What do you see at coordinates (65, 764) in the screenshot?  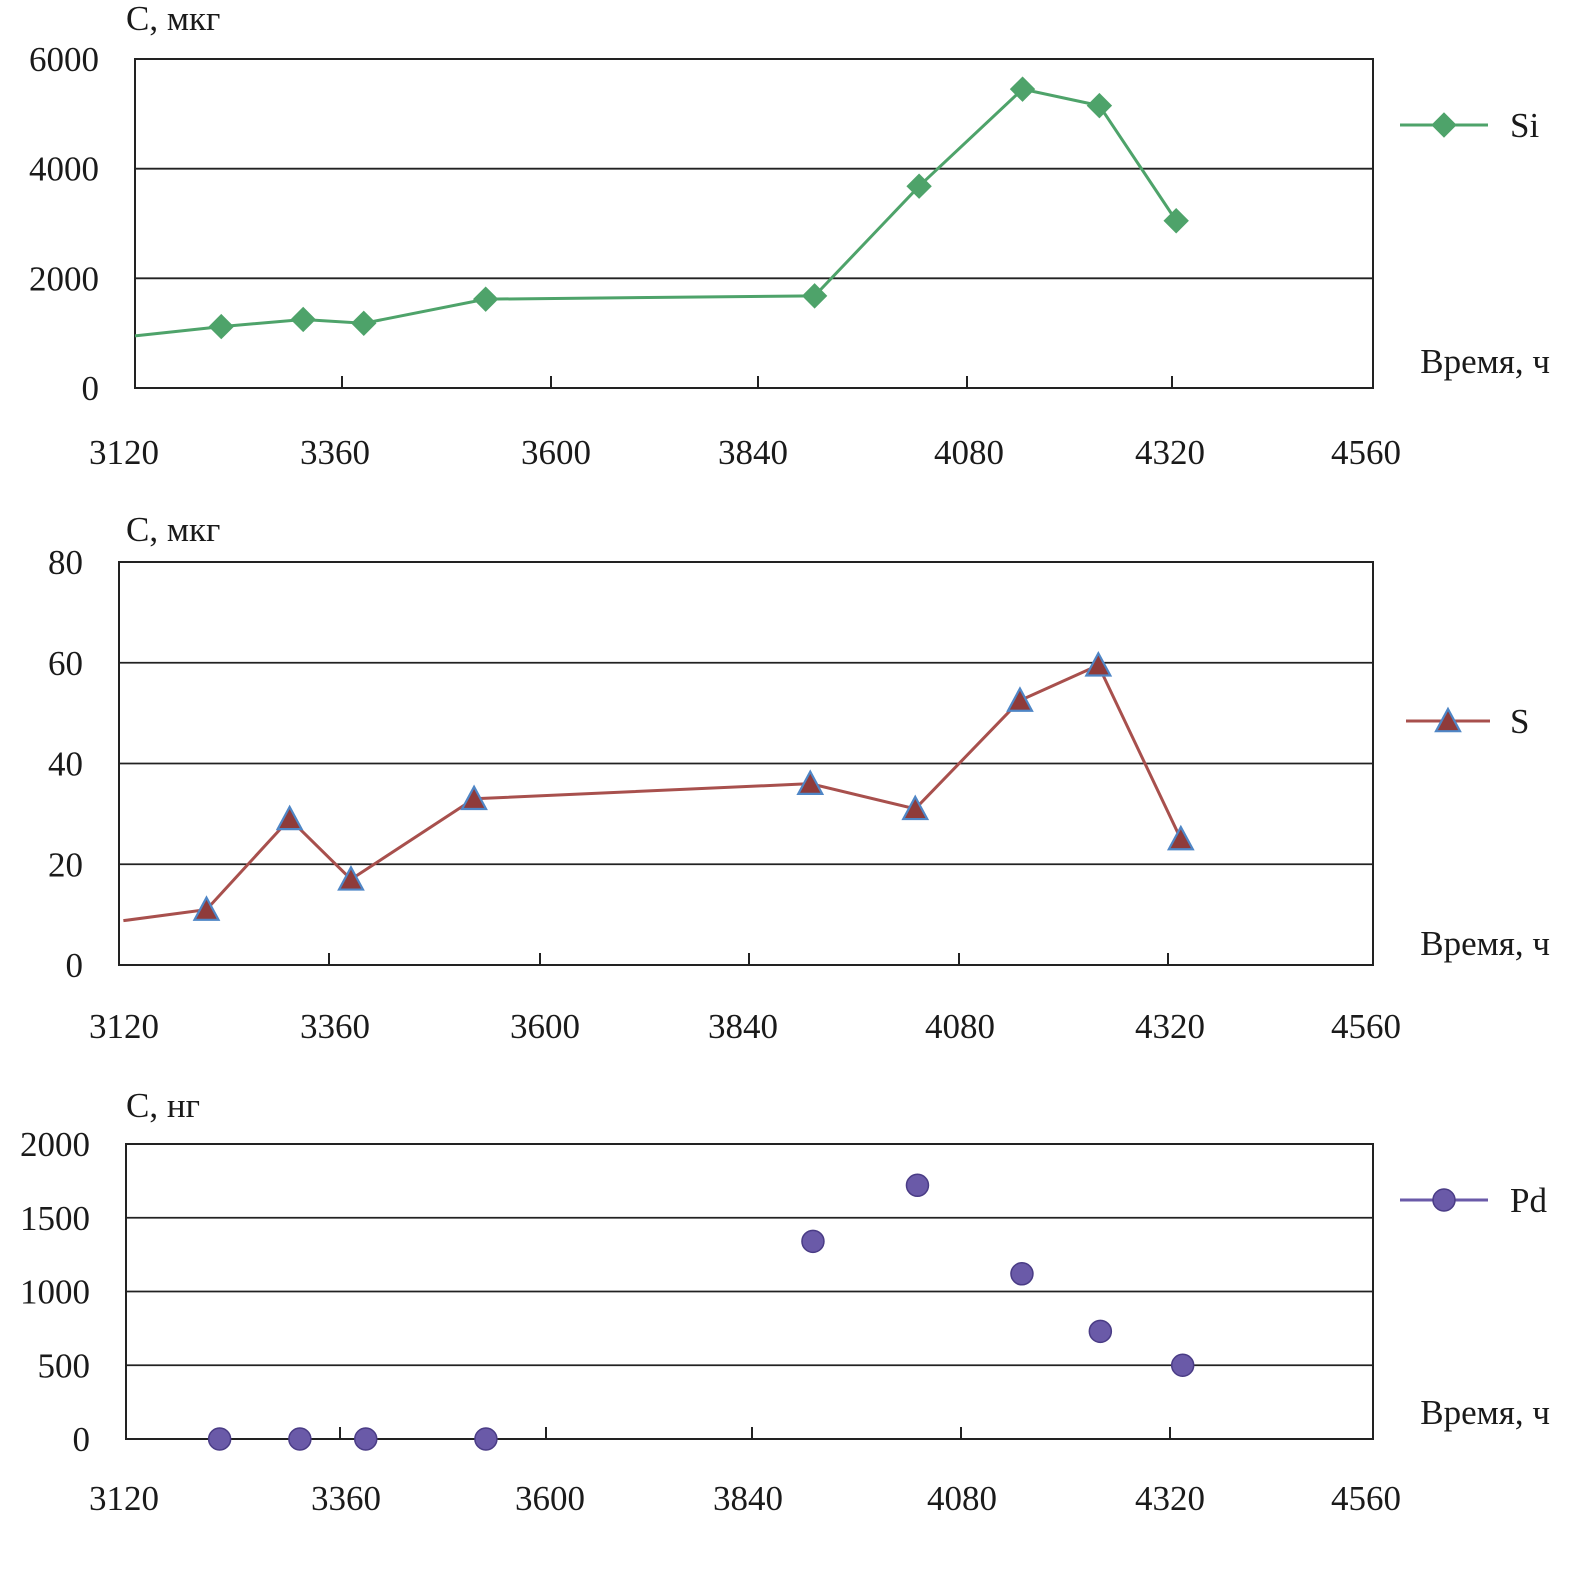 I see `y-tick-label: 40` at bounding box center [65, 764].